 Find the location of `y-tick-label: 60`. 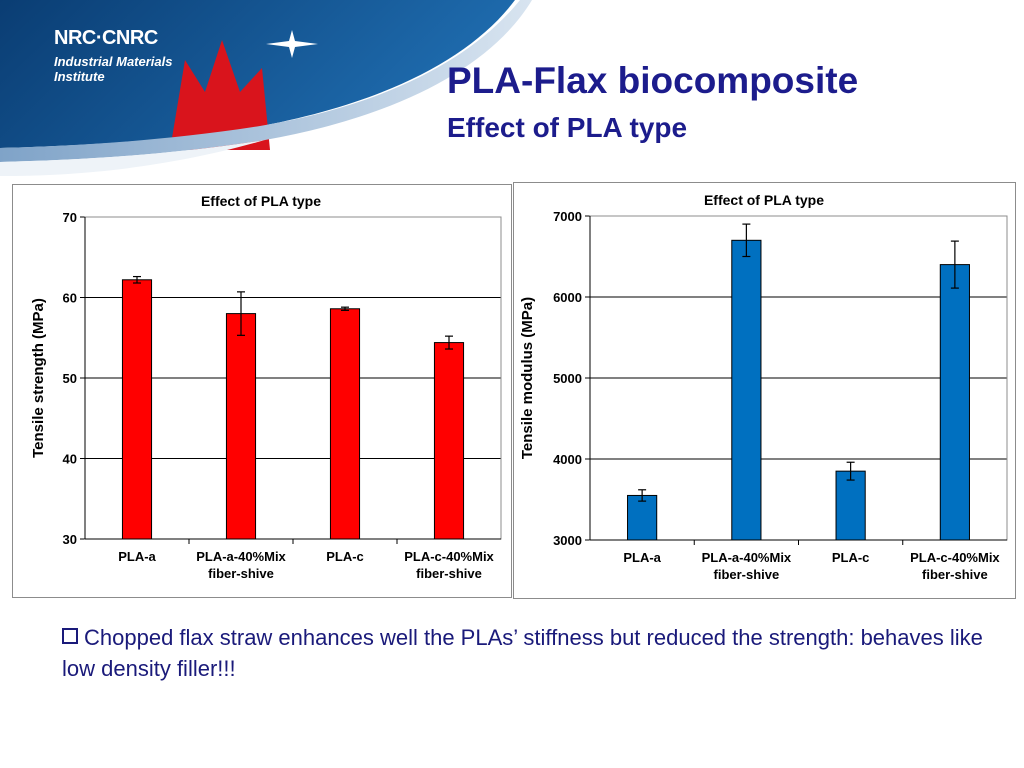

y-tick-label: 60 is located at coordinates (70, 298).